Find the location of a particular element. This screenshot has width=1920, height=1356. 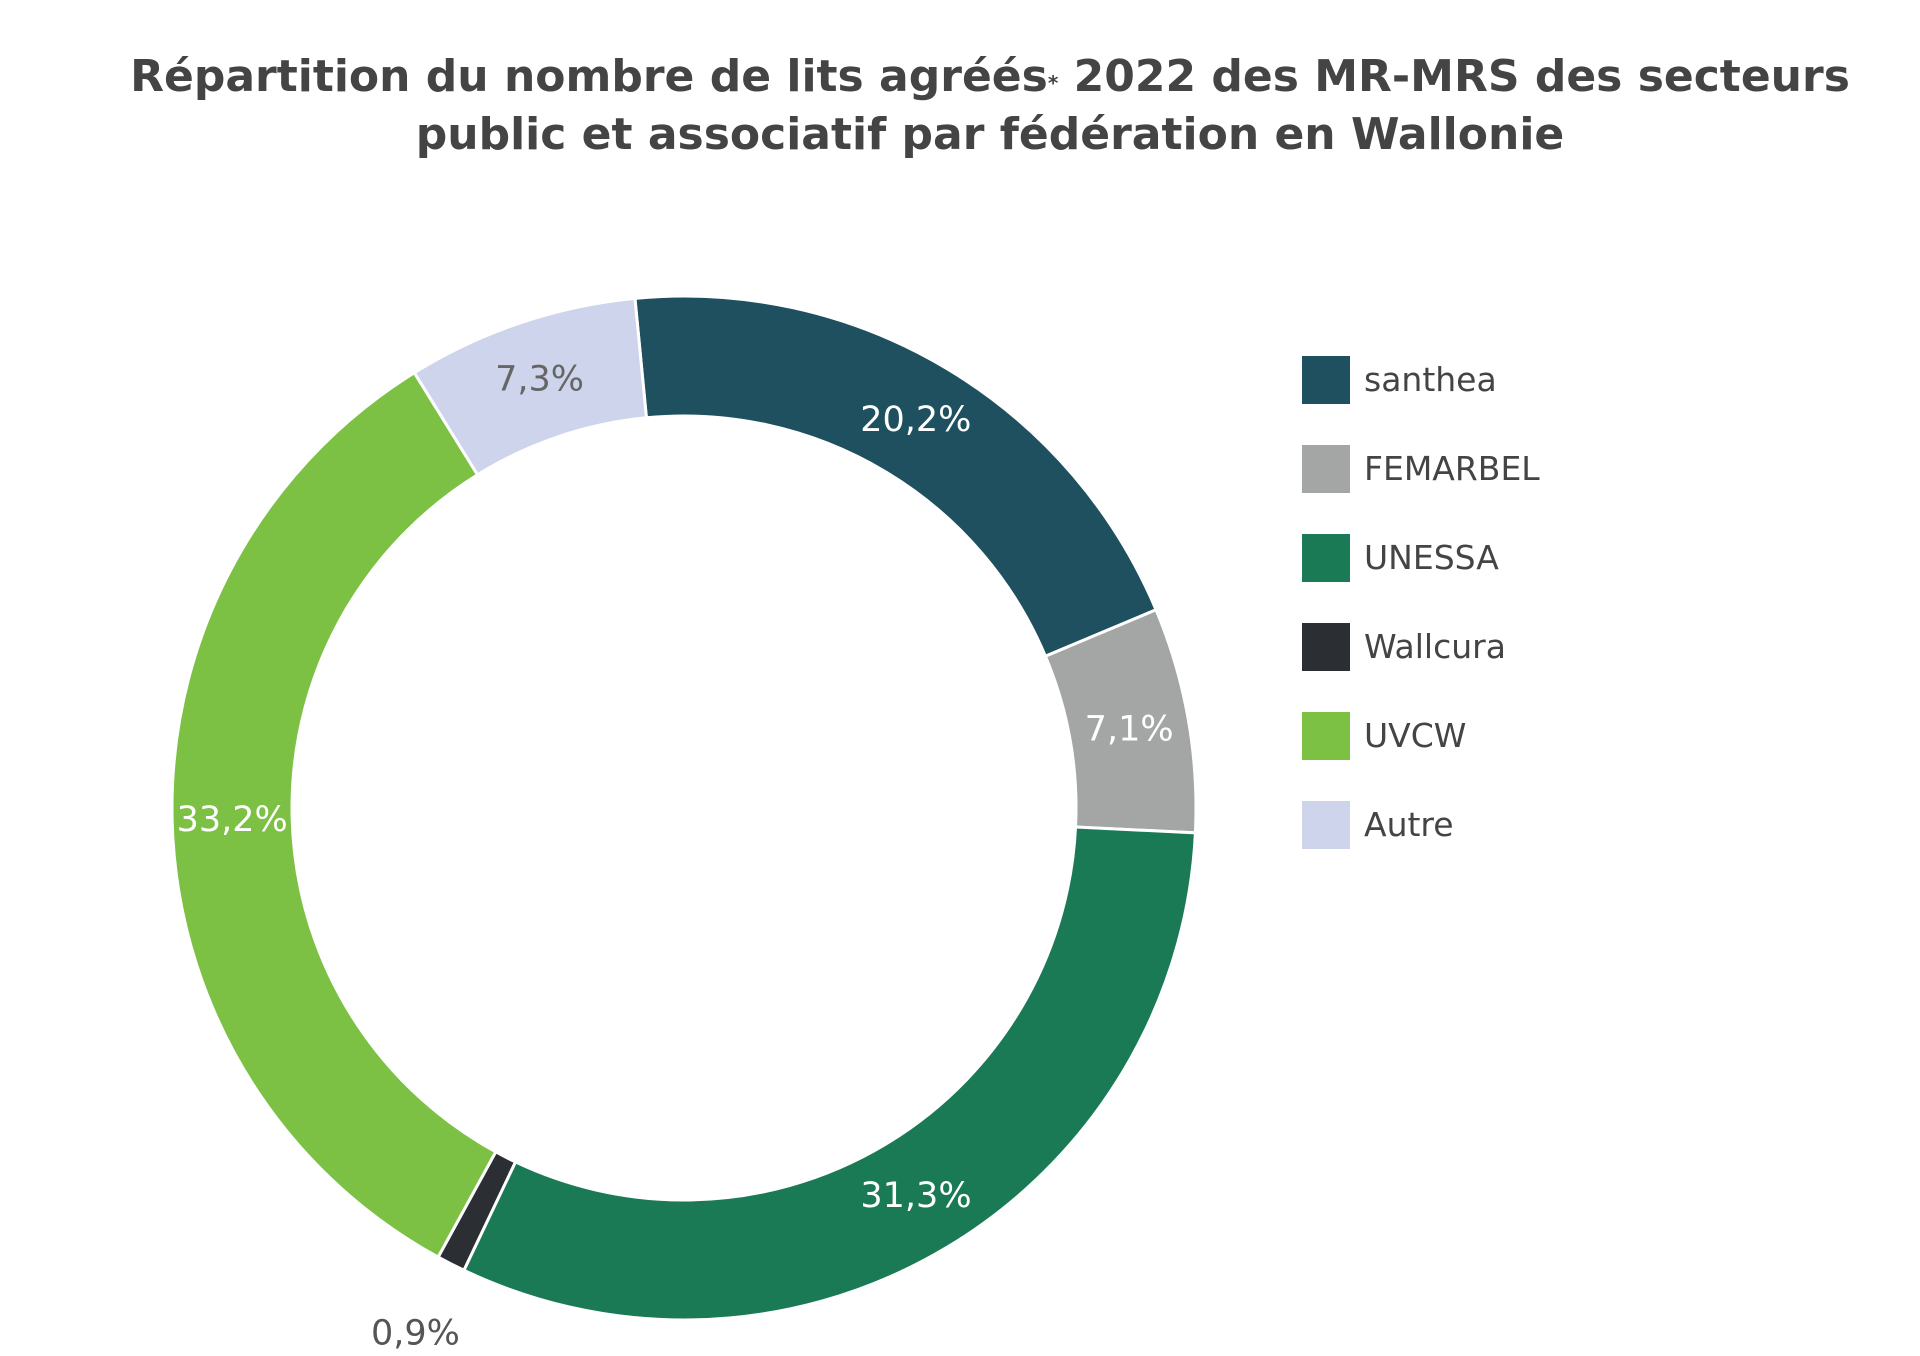

legend-item-autre: Autre is located at coordinates (1502, 826).